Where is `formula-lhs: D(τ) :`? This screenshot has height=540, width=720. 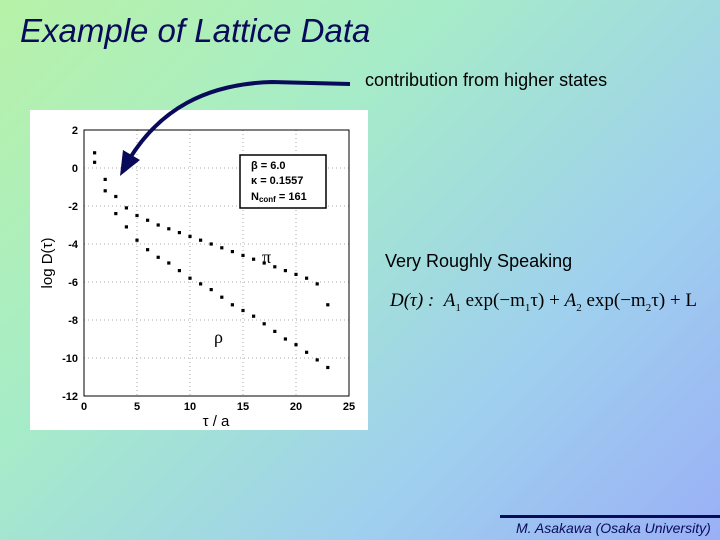 formula-lhs: D(τ) : is located at coordinates (412, 300).